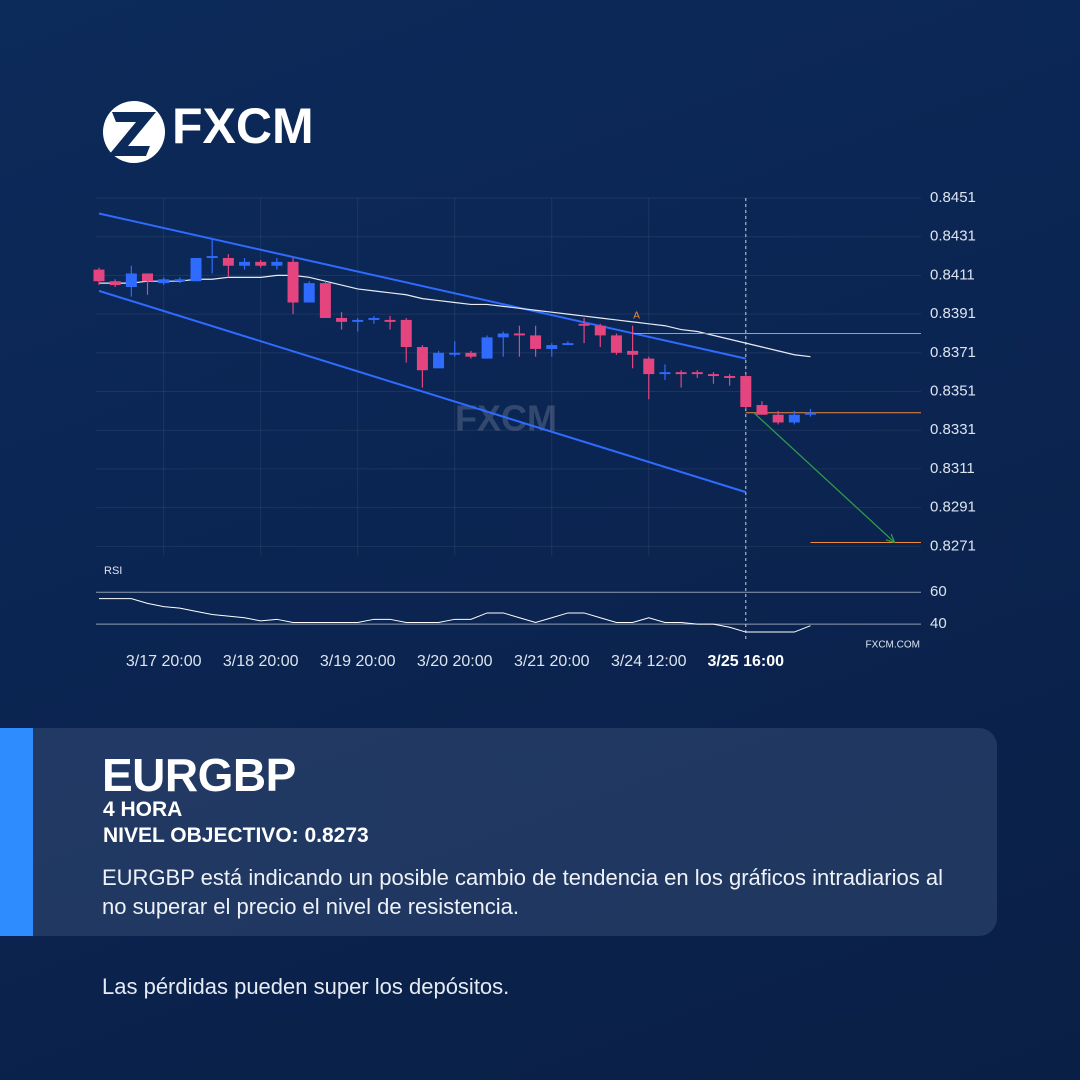  What do you see at coordinates (199, 775) in the screenshot?
I see `symbol: EURGBP` at bounding box center [199, 775].